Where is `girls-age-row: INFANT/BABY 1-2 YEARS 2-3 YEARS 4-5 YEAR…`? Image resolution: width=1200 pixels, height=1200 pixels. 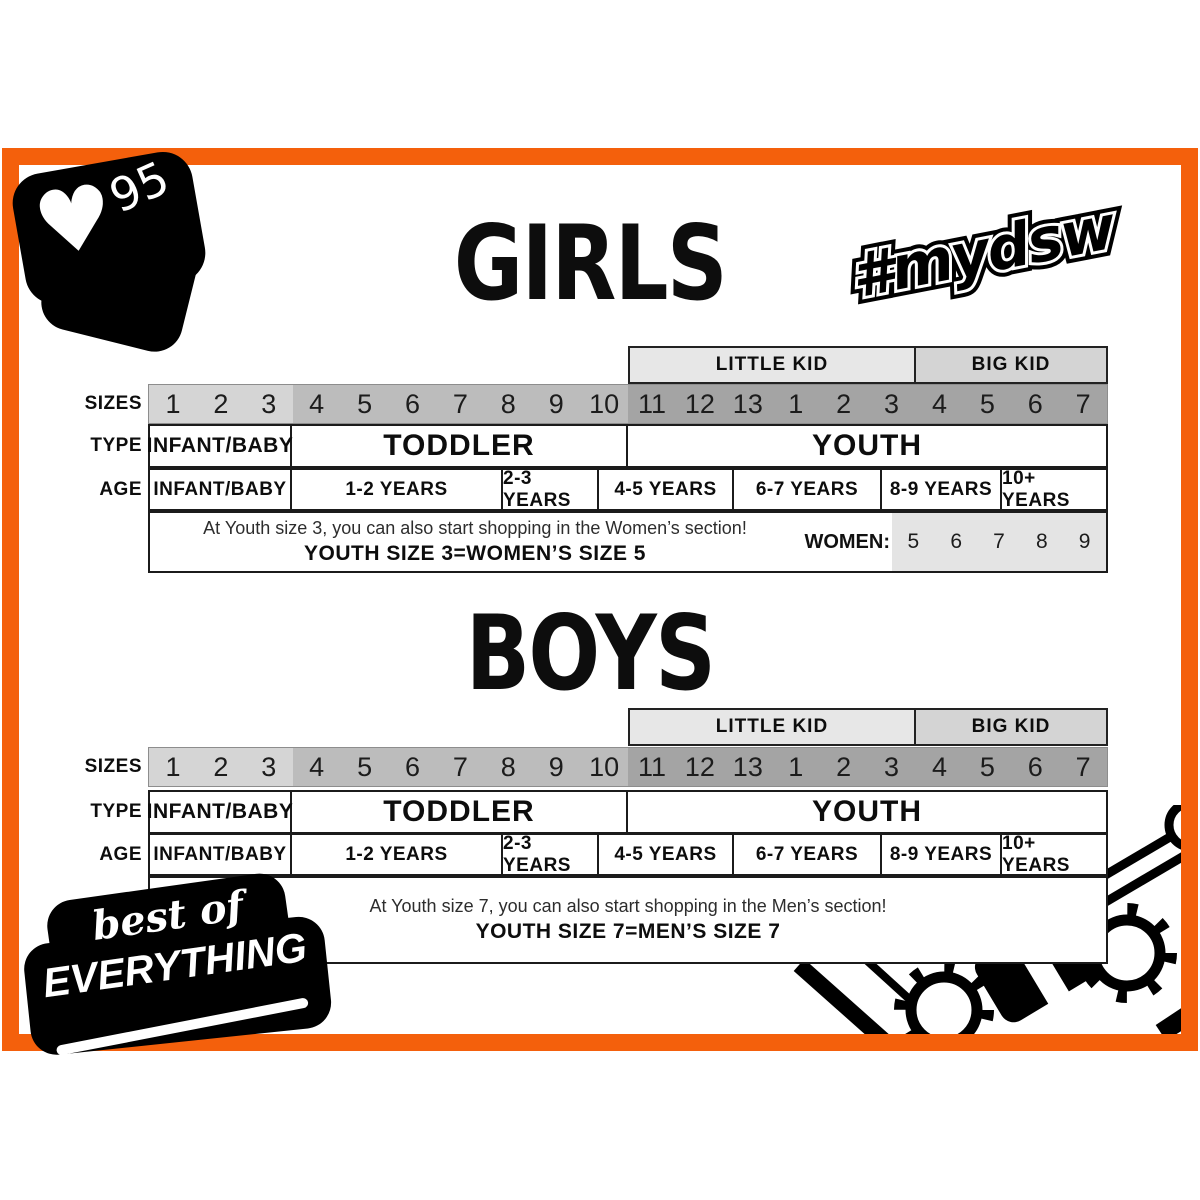 girls-age-row: INFANT/BABY 1-2 YEARS 2-3 YEARS 4-5 YEAR… is located at coordinates (628, 489).